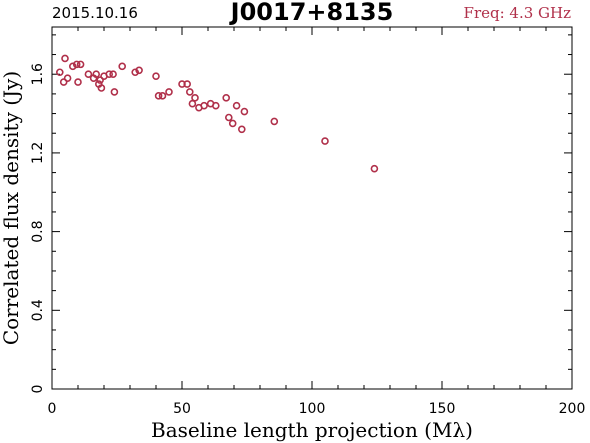  Describe the element at coordinates (38, 231) in the screenshot. I see `y-tick-label: 0.8` at that location.